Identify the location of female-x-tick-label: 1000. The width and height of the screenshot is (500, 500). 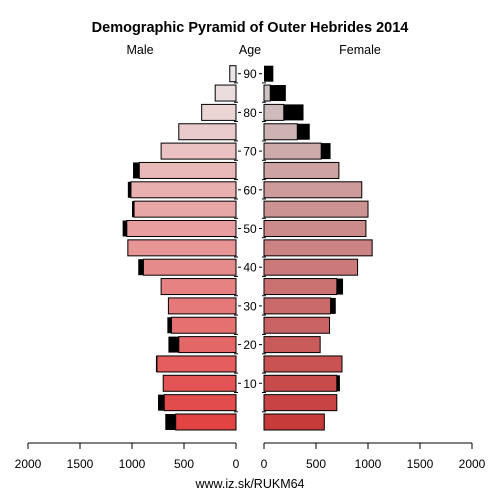
(368, 464).